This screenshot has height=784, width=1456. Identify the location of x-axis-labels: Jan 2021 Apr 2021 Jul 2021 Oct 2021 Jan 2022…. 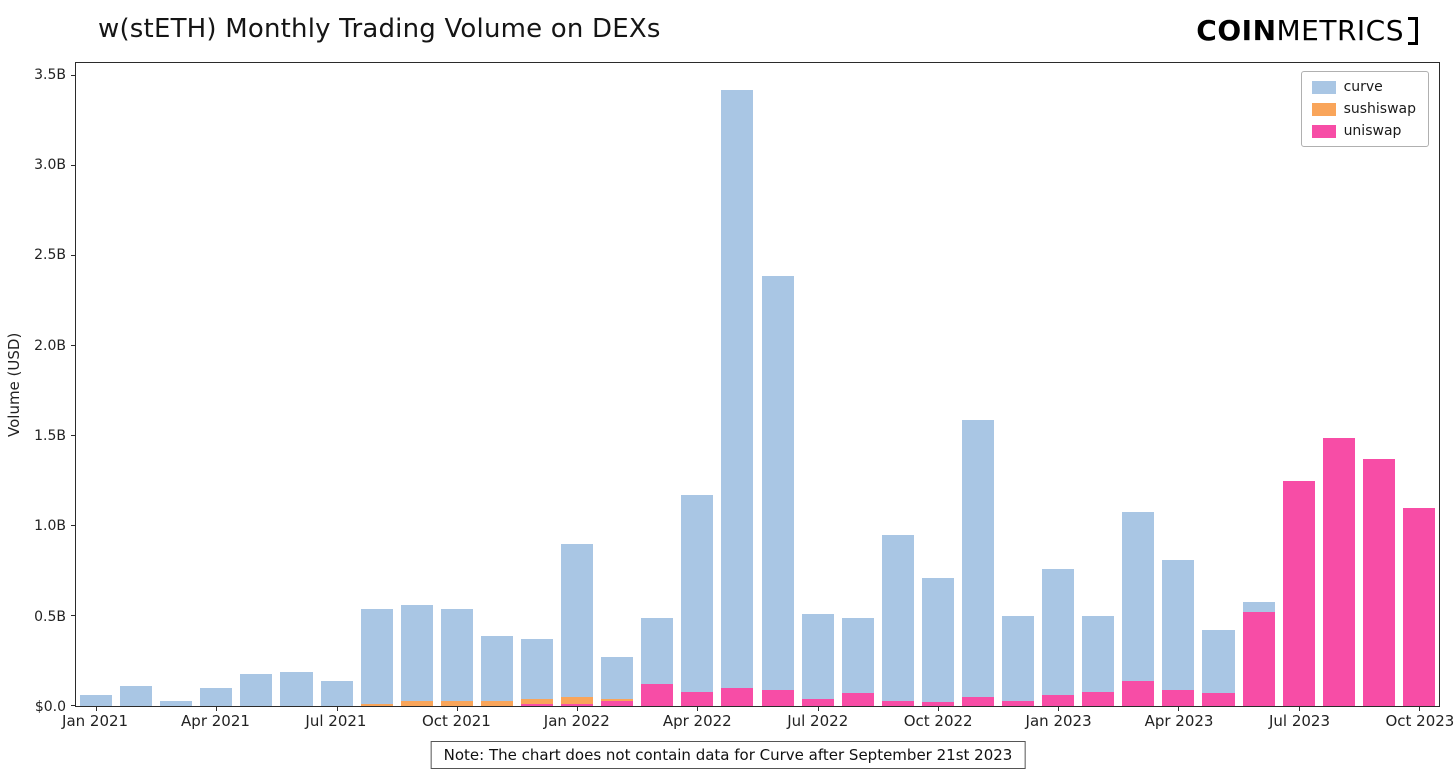
(758, 722).